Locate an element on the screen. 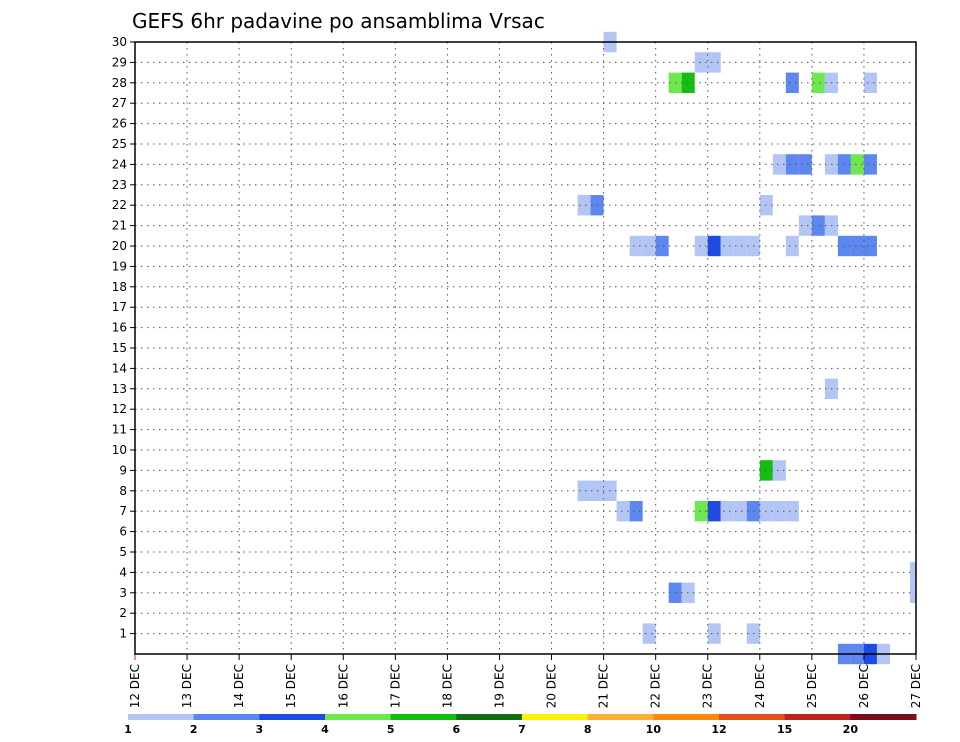  cbar-label-1: 2 is located at coordinates (194, 729).